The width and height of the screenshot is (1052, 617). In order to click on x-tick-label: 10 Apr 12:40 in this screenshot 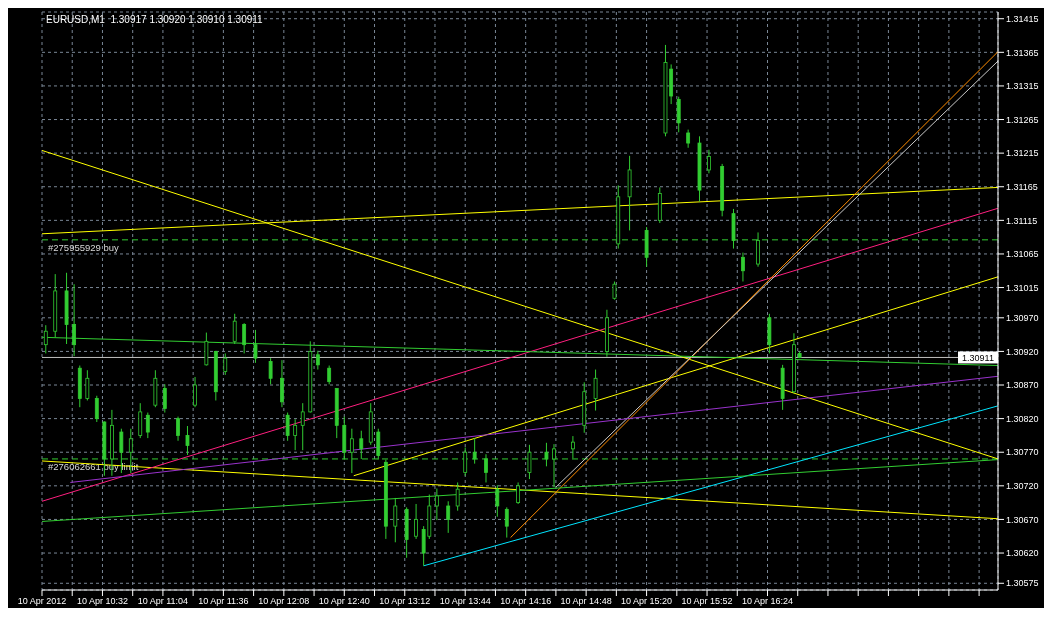, I will do `click(344, 601)`.